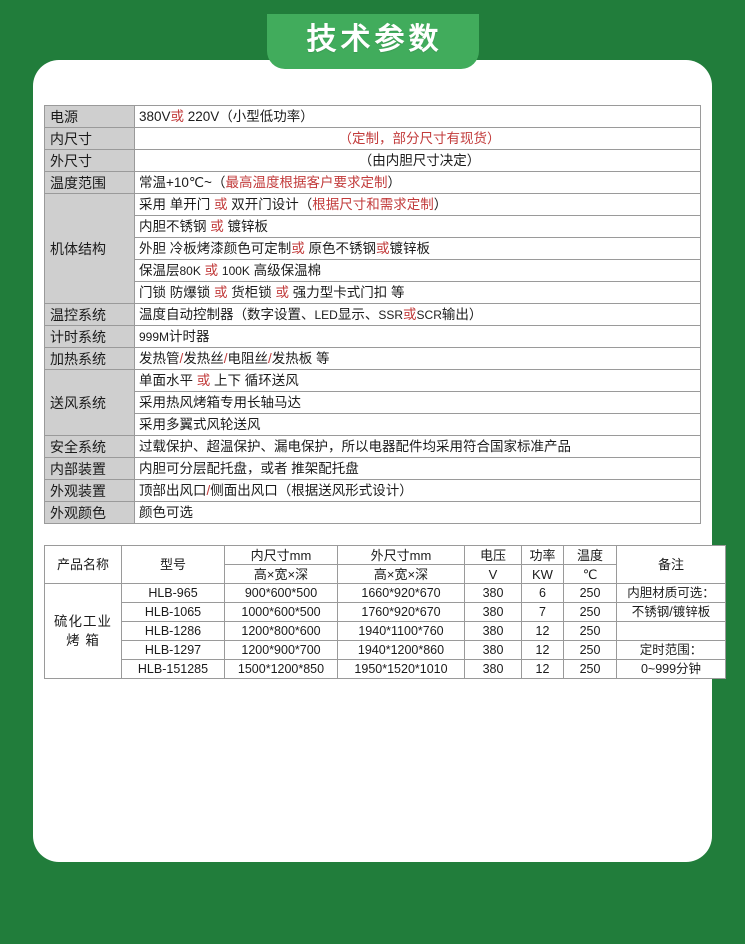 The image size is (745, 944). I want to click on spec-row-label: 外观装置, so click(89, 490).